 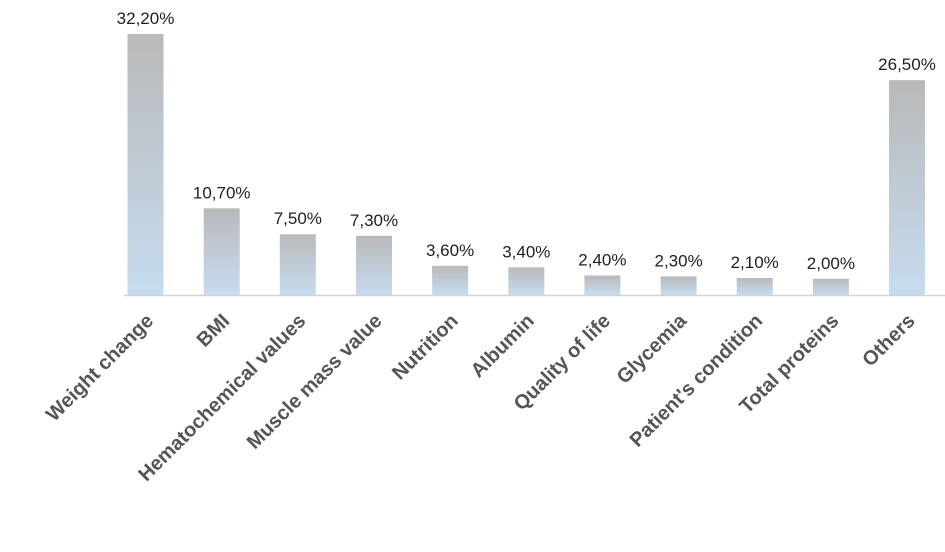 What do you see at coordinates (831, 263) in the screenshot?
I see `data-label: 2,00%` at bounding box center [831, 263].